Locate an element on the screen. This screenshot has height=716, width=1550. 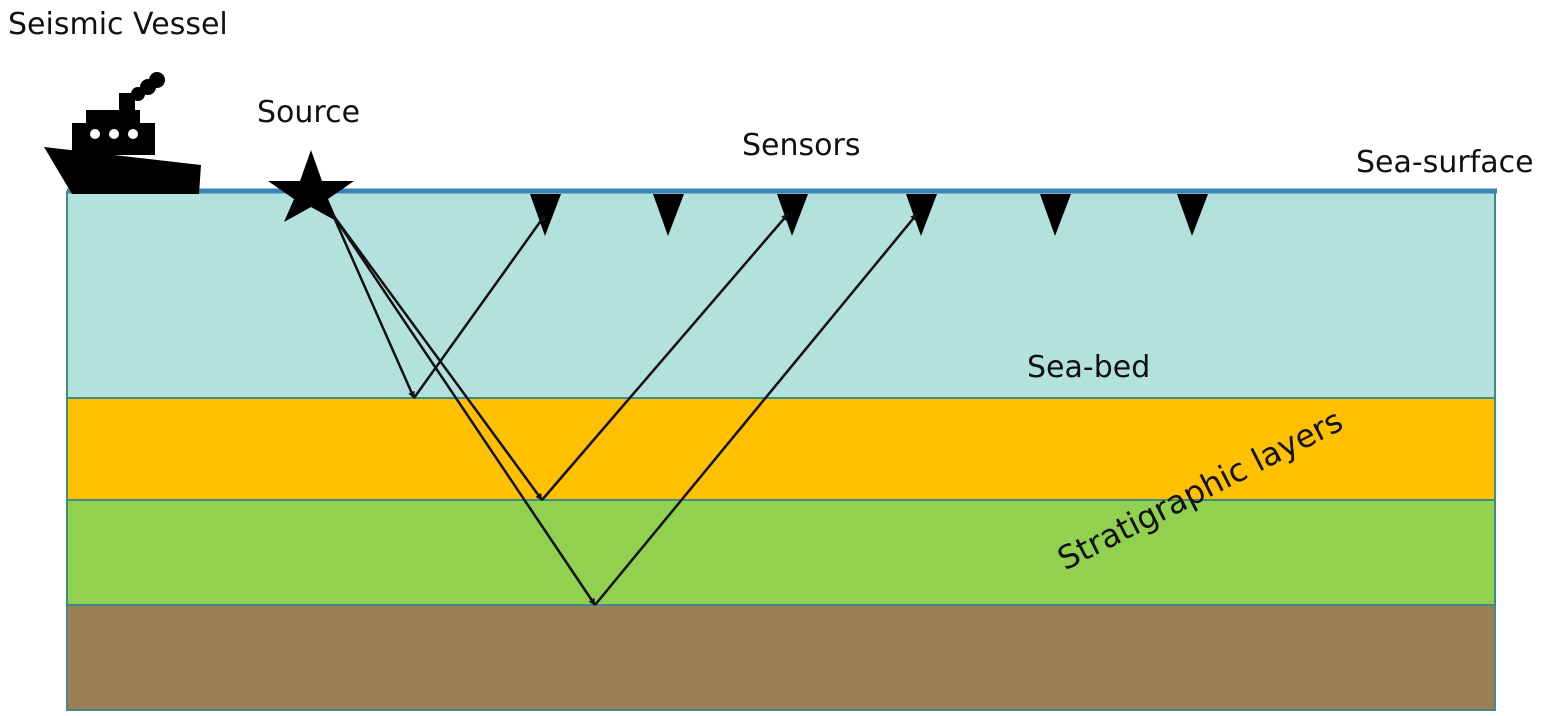
ship-icon is located at coordinates (122, 133).